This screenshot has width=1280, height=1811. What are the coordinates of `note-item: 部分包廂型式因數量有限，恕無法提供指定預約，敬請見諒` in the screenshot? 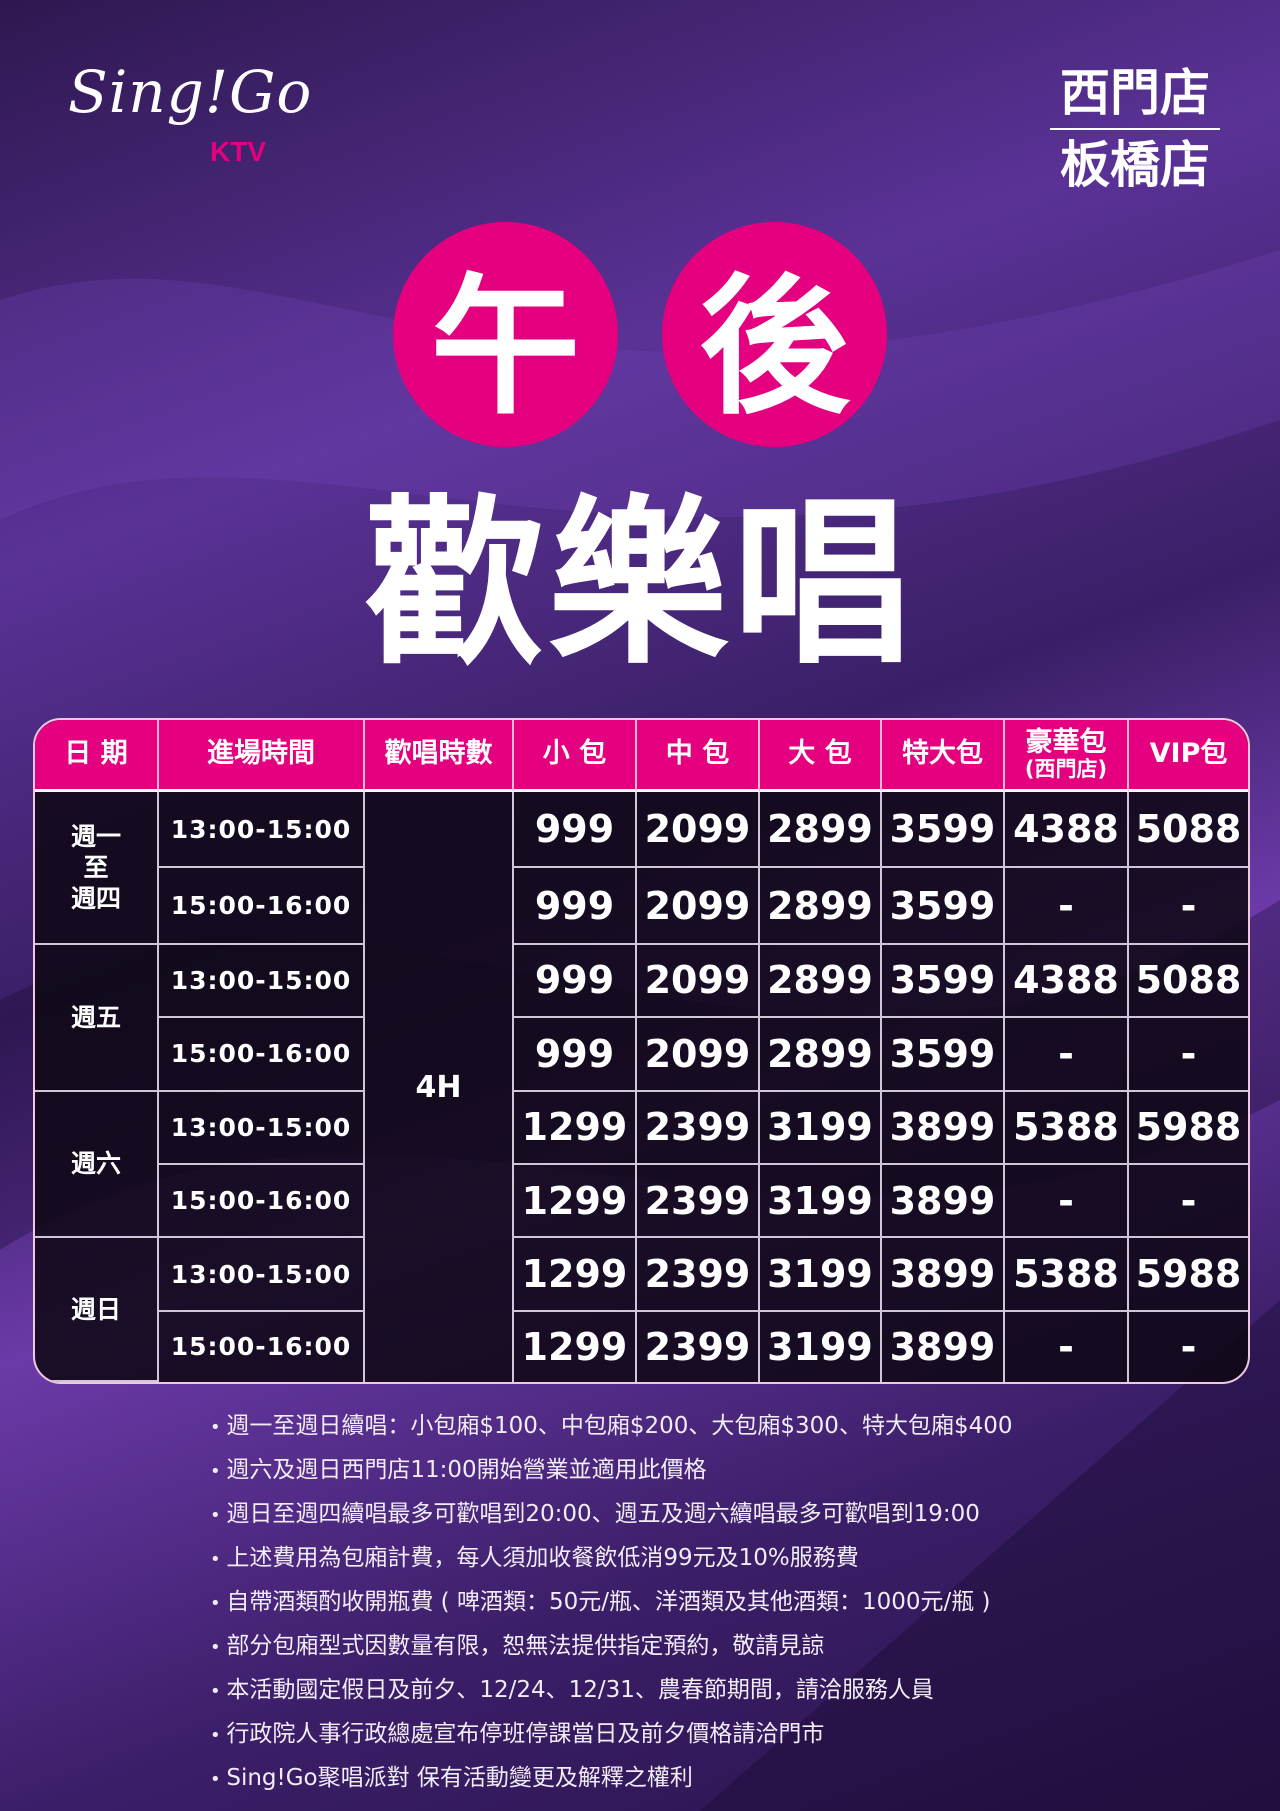 It's located at (611, 1647).